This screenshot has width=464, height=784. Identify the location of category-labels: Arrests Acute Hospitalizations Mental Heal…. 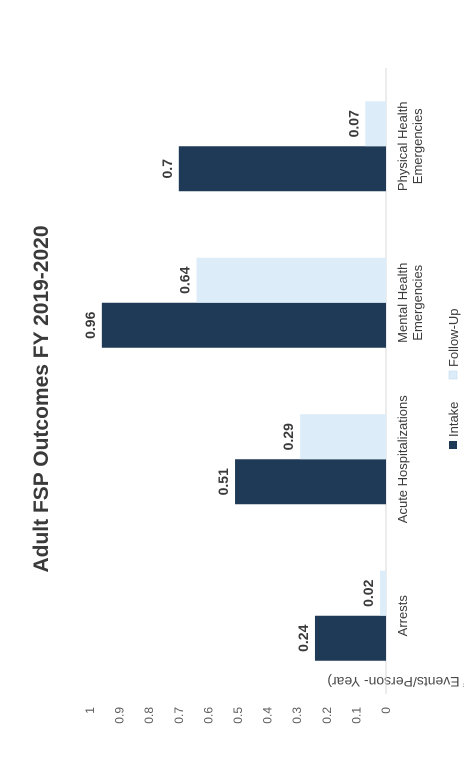
(410, 368).